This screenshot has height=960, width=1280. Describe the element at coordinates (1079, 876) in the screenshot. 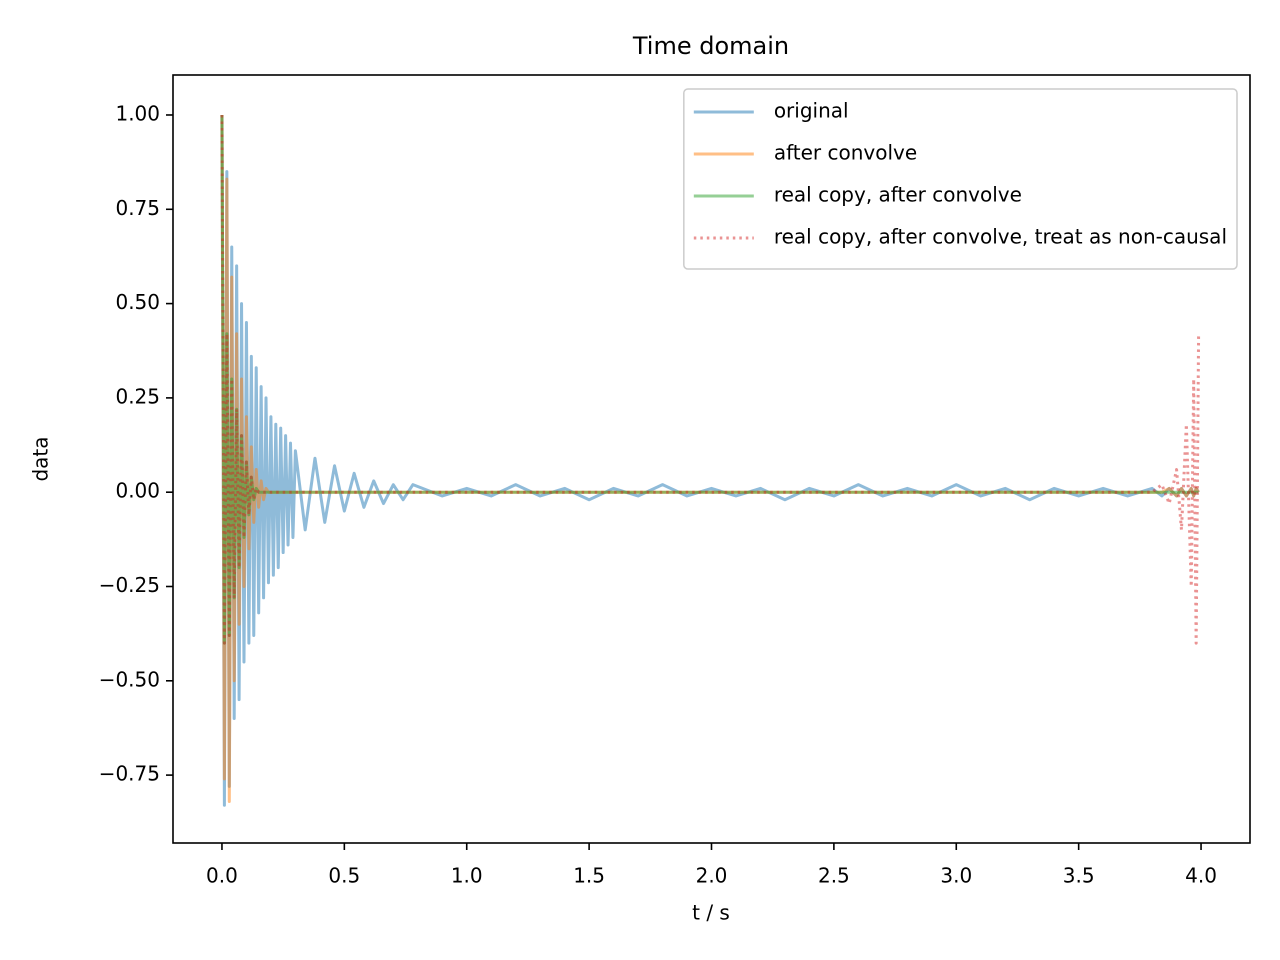

I see `x-tick-label: 3.5` at that location.